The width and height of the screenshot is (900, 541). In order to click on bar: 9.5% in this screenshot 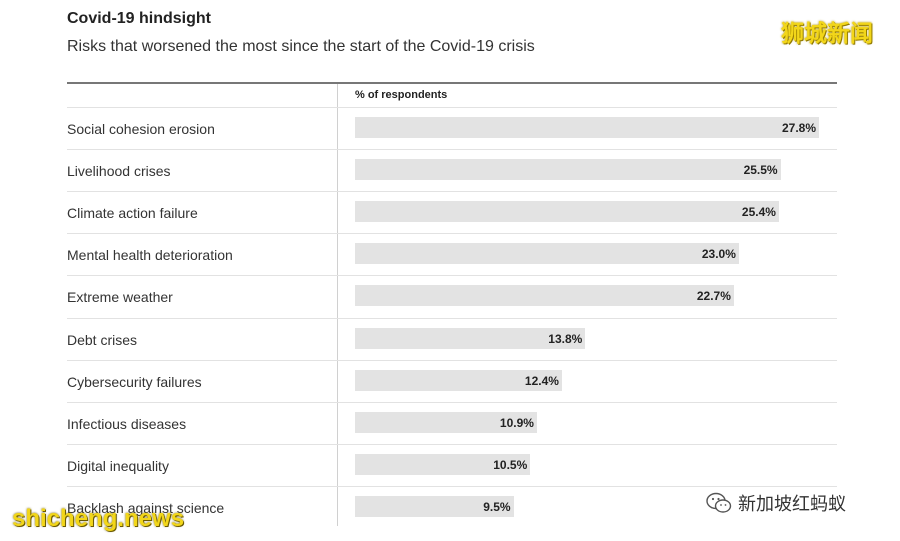, I will do `click(434, 506)`.